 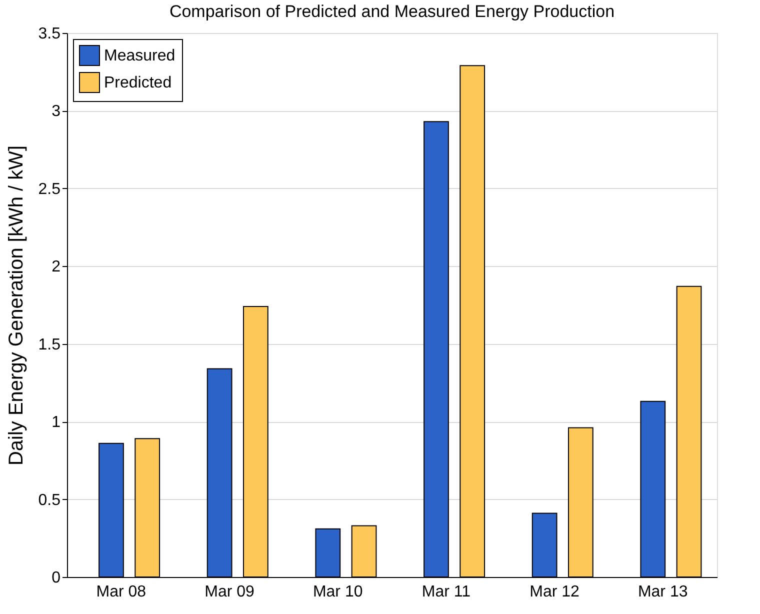 What do you see at coordinates (121, 592) in the screenshot?
I see `x-tick-label: Mar 08` at bounding box center [121, 592].